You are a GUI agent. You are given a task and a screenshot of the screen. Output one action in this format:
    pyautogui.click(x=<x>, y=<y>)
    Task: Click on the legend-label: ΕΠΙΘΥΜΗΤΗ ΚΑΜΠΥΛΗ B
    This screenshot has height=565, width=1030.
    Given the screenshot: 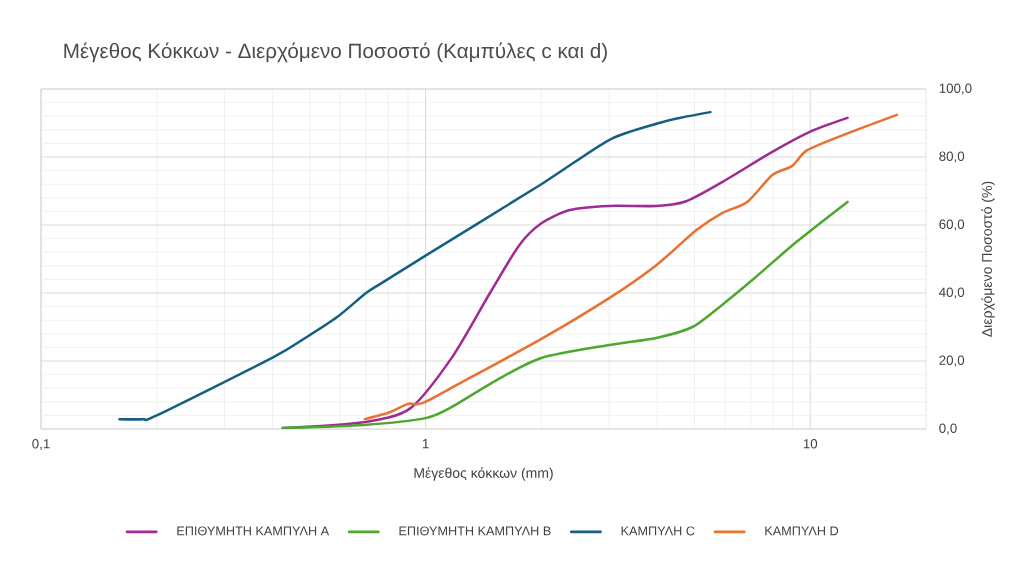 What is the action you would take?
    pyautogui.click(x=475, y=531)
    